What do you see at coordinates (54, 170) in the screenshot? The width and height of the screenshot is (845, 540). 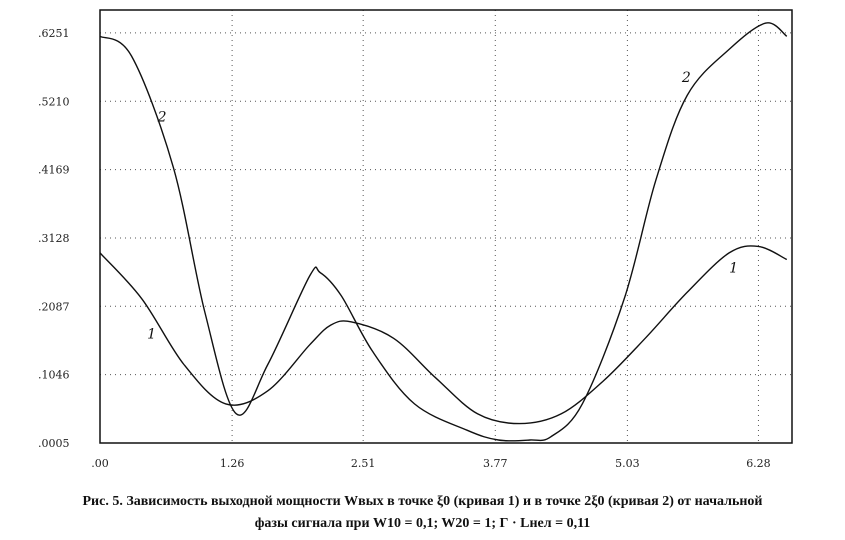 I see `y-tick-label: .4169` at bounding box center [54, 170].